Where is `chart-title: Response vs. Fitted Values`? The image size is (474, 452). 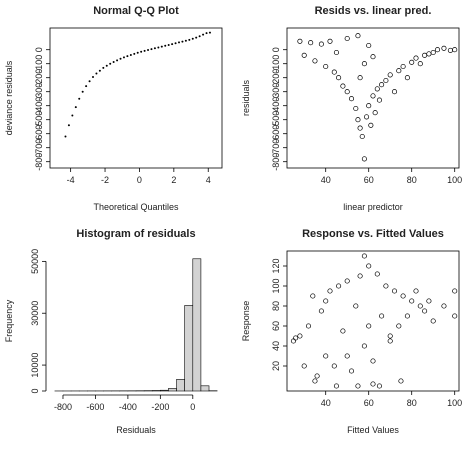
chart-title: Response vs. Fitted Values is located at coordinates (373, 234).